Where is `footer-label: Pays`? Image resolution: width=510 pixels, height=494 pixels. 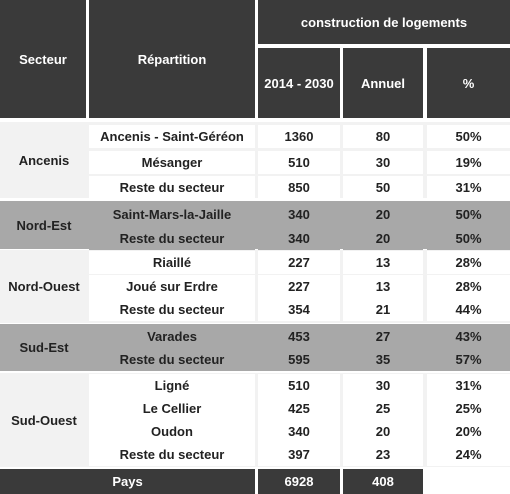
footer-label: Pays is located at coordinates (127, 481).